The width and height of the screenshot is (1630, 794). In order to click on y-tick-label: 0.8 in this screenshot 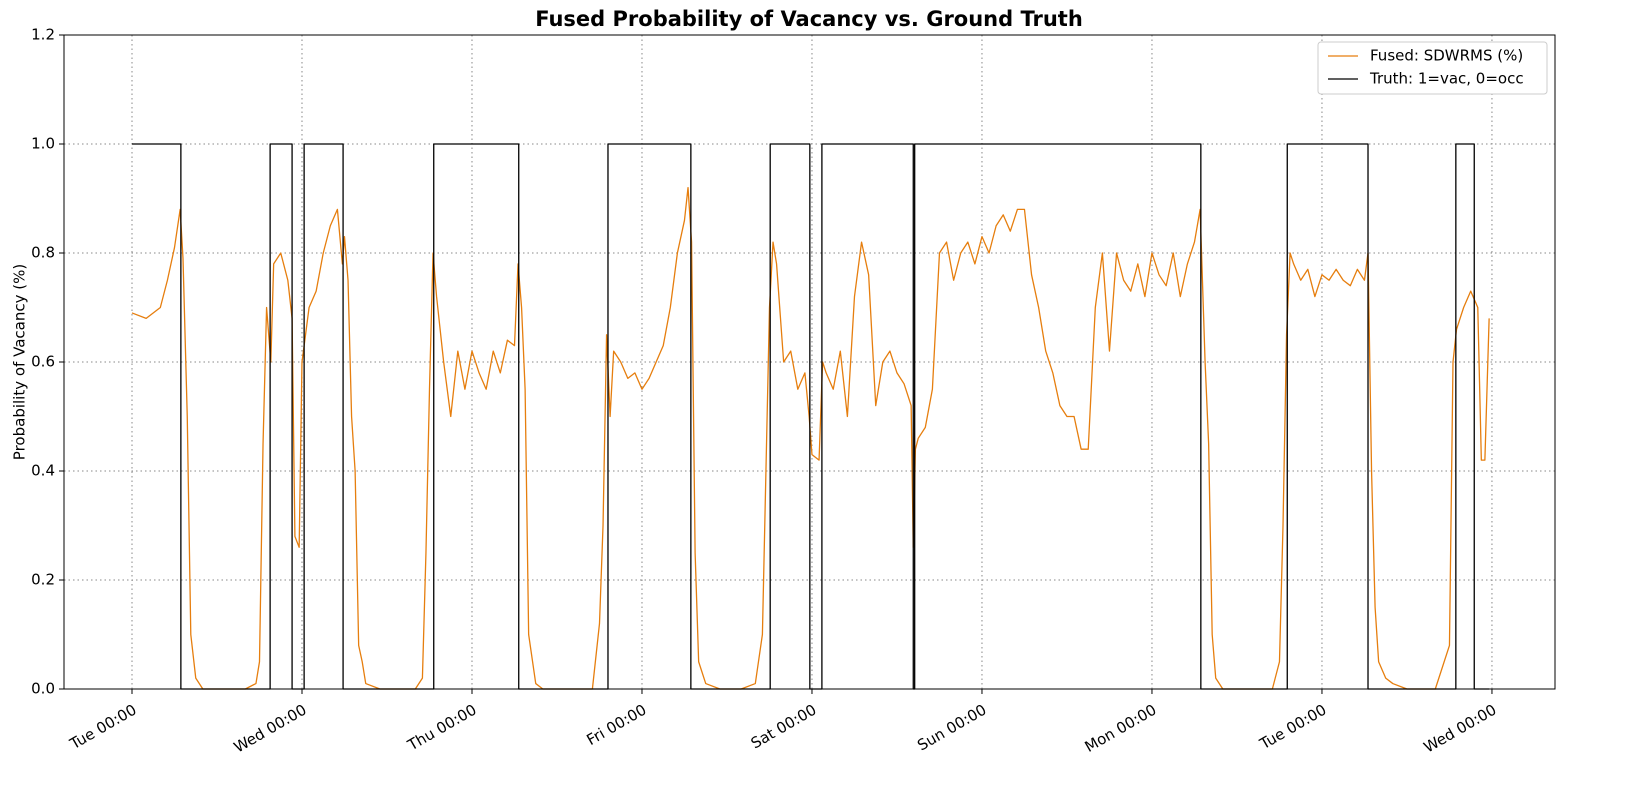, I will do `click(43, 253)`.